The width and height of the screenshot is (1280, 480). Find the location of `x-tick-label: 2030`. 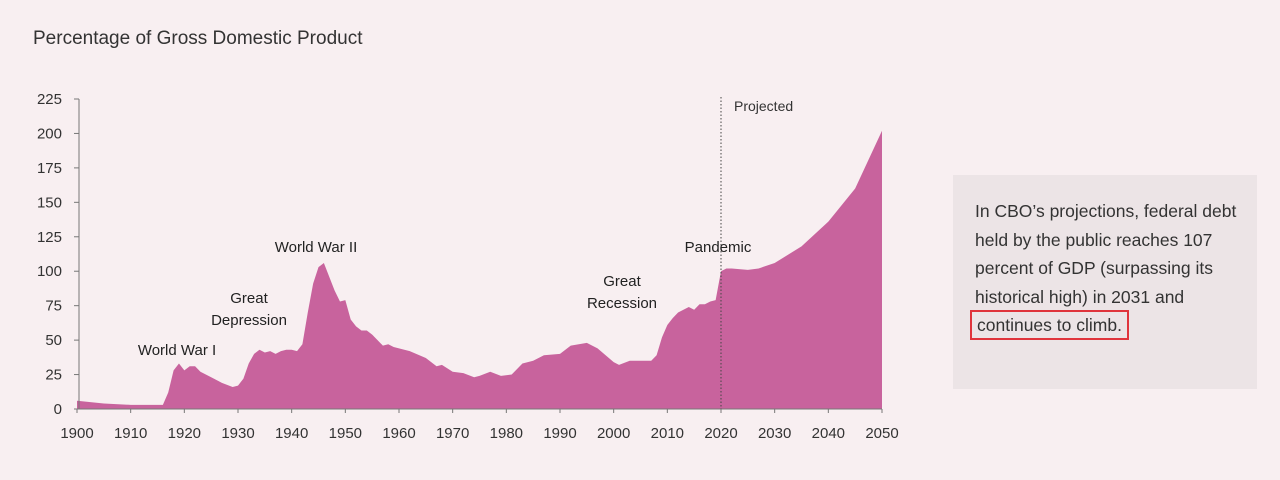

x-tick-label: 2030 is located at coordinates (774, 433).